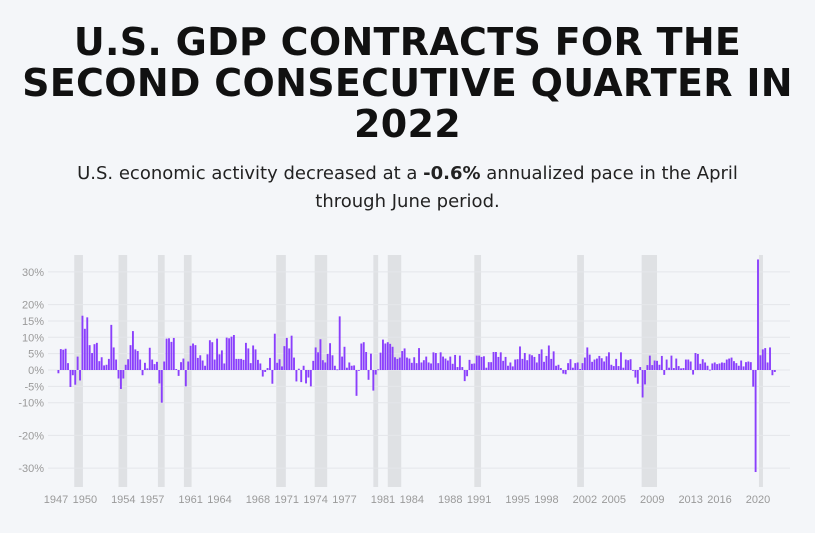 The image size is (815, 533). I want to click on y-tick-label: 10%, so click(33, 338).